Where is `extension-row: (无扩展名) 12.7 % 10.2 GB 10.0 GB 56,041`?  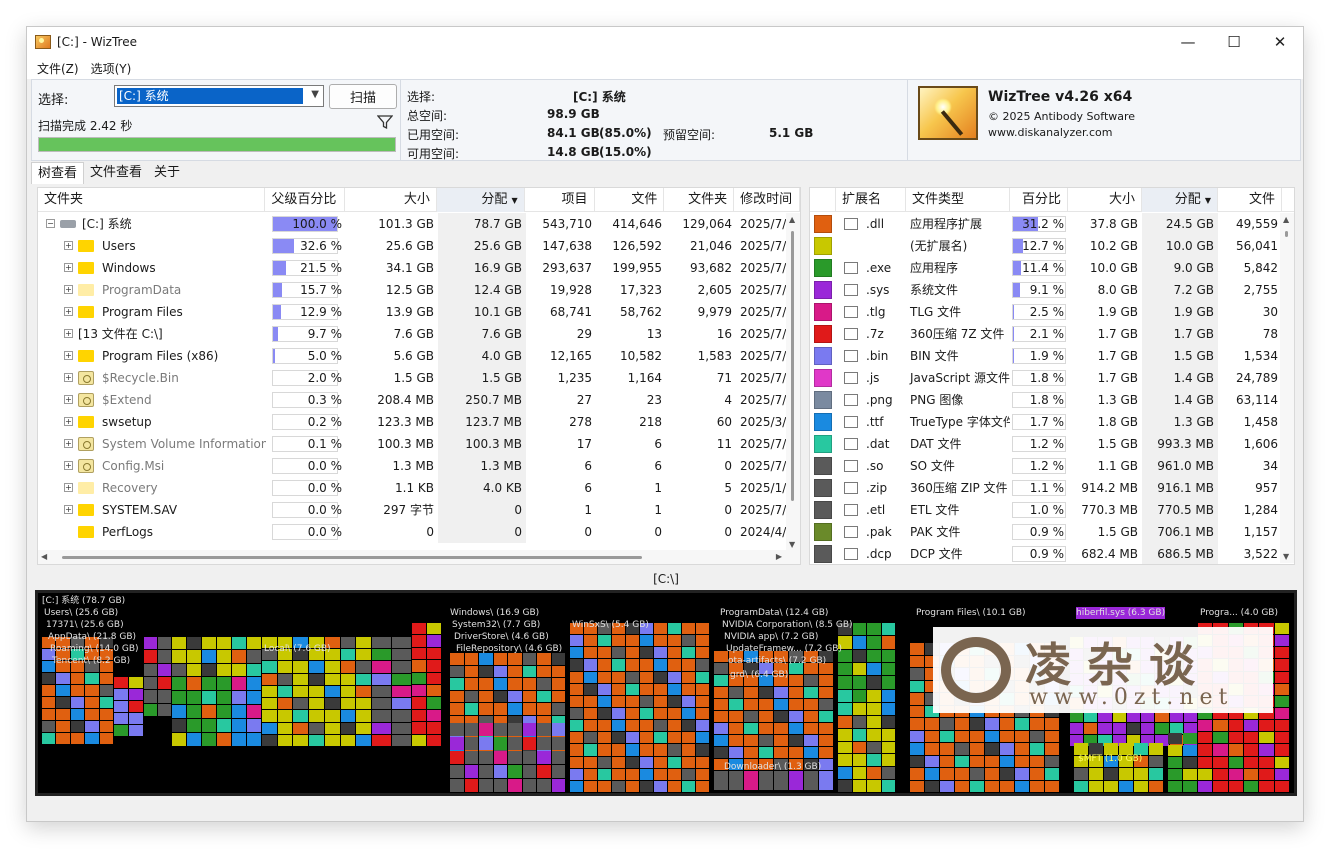
extension-row: (无扩展名) 12.7 % 10.2 GB 10.0 GB 56,041 is located at coordinates (1052, 246).